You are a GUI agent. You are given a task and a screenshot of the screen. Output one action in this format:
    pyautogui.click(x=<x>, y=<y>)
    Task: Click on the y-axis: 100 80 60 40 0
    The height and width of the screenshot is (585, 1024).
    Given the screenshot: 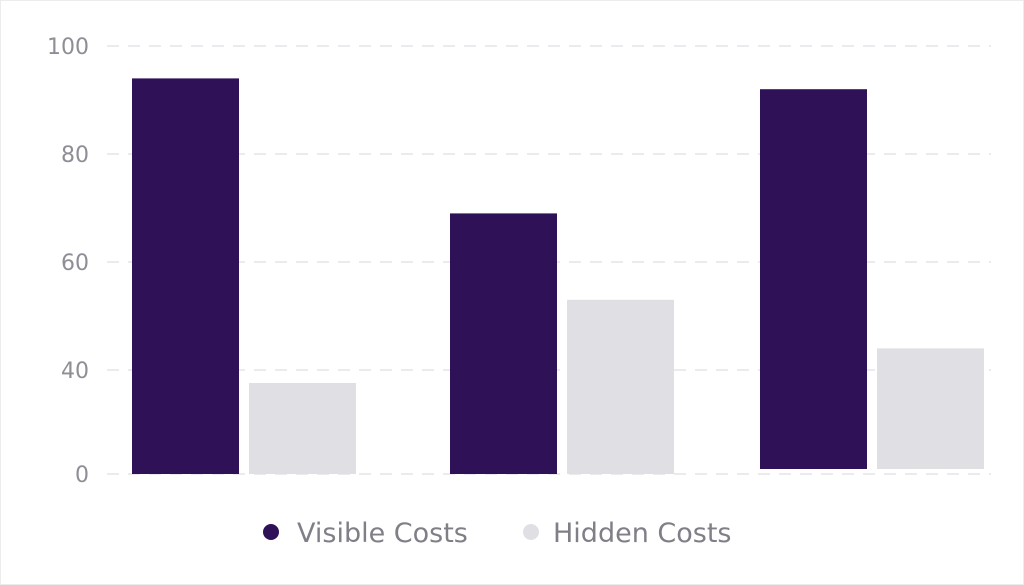 What is the action you would take?
    pyautogui.click(x=68, y=261)
    